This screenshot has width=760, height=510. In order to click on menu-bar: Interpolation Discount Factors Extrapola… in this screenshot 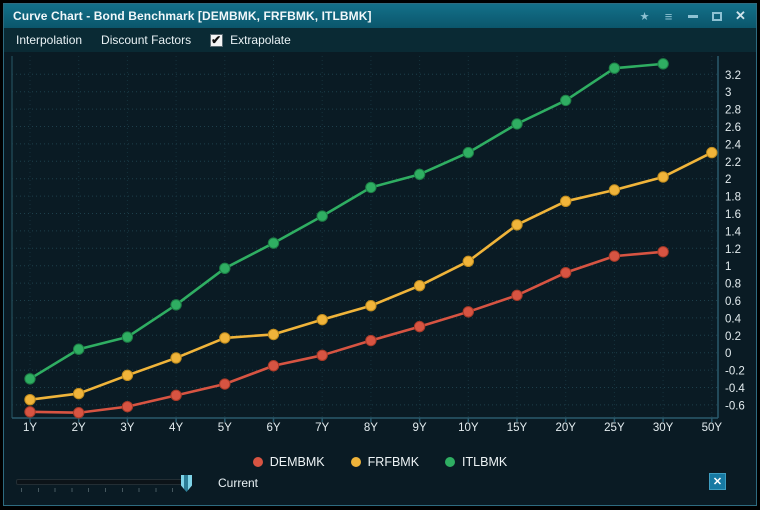, I will do `click(380, 40)`.